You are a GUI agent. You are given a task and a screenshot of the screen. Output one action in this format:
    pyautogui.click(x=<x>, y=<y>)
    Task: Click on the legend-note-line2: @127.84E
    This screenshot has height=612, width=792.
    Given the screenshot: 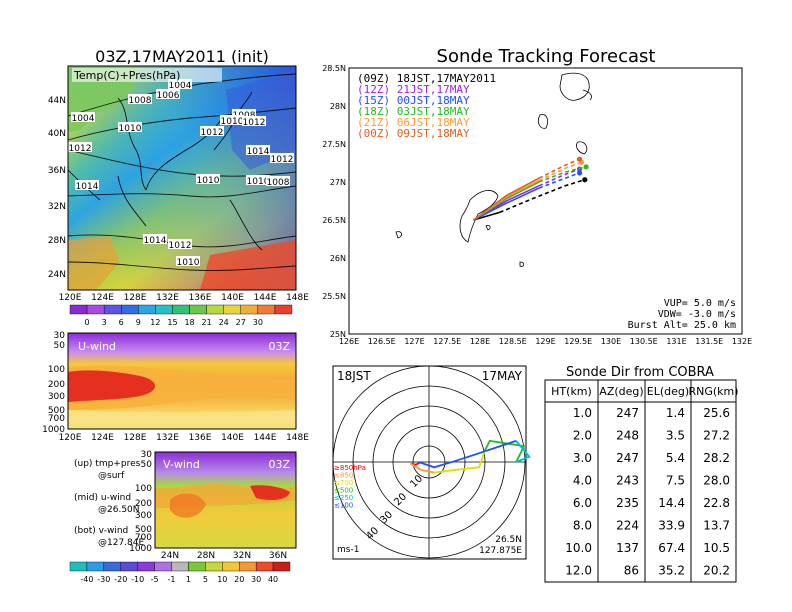 What is the action you would take?
    pyautogui.click(x=121, y=543)
    